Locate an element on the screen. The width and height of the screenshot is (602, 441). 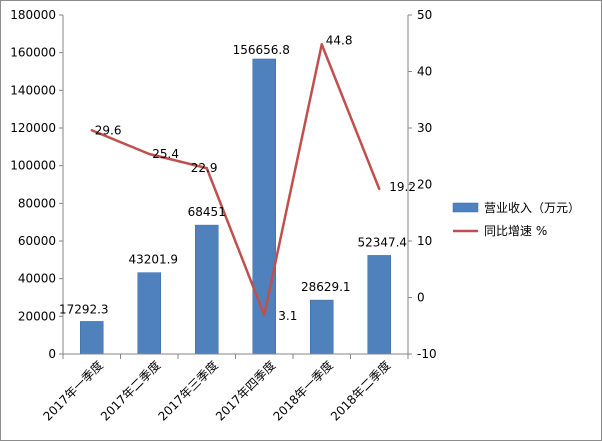
legend-label-bar: 营业收入（万元） is located at coordinates (532, 208).